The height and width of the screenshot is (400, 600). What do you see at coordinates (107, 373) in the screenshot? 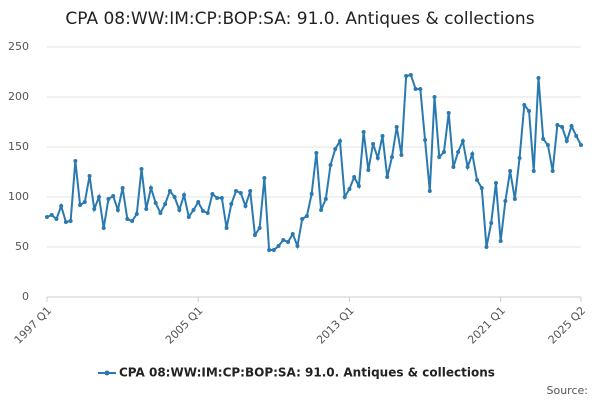
I see `legend-marker` at bounding box center [107, 373].